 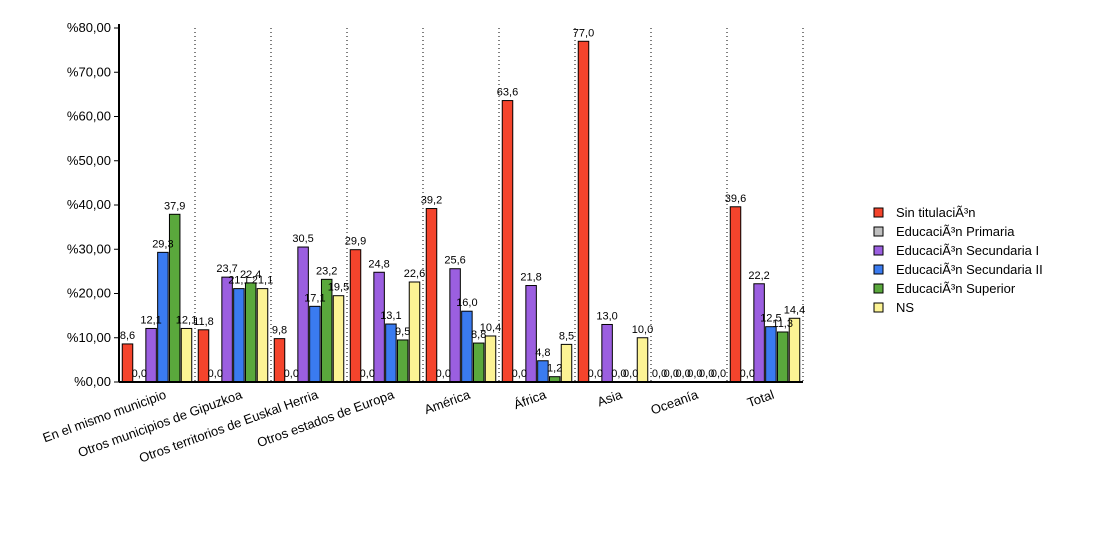 What do you see at coordinates (174, 206) in the screenshot?
I see `data-label: 37,9` at bounding box center [174, 206].